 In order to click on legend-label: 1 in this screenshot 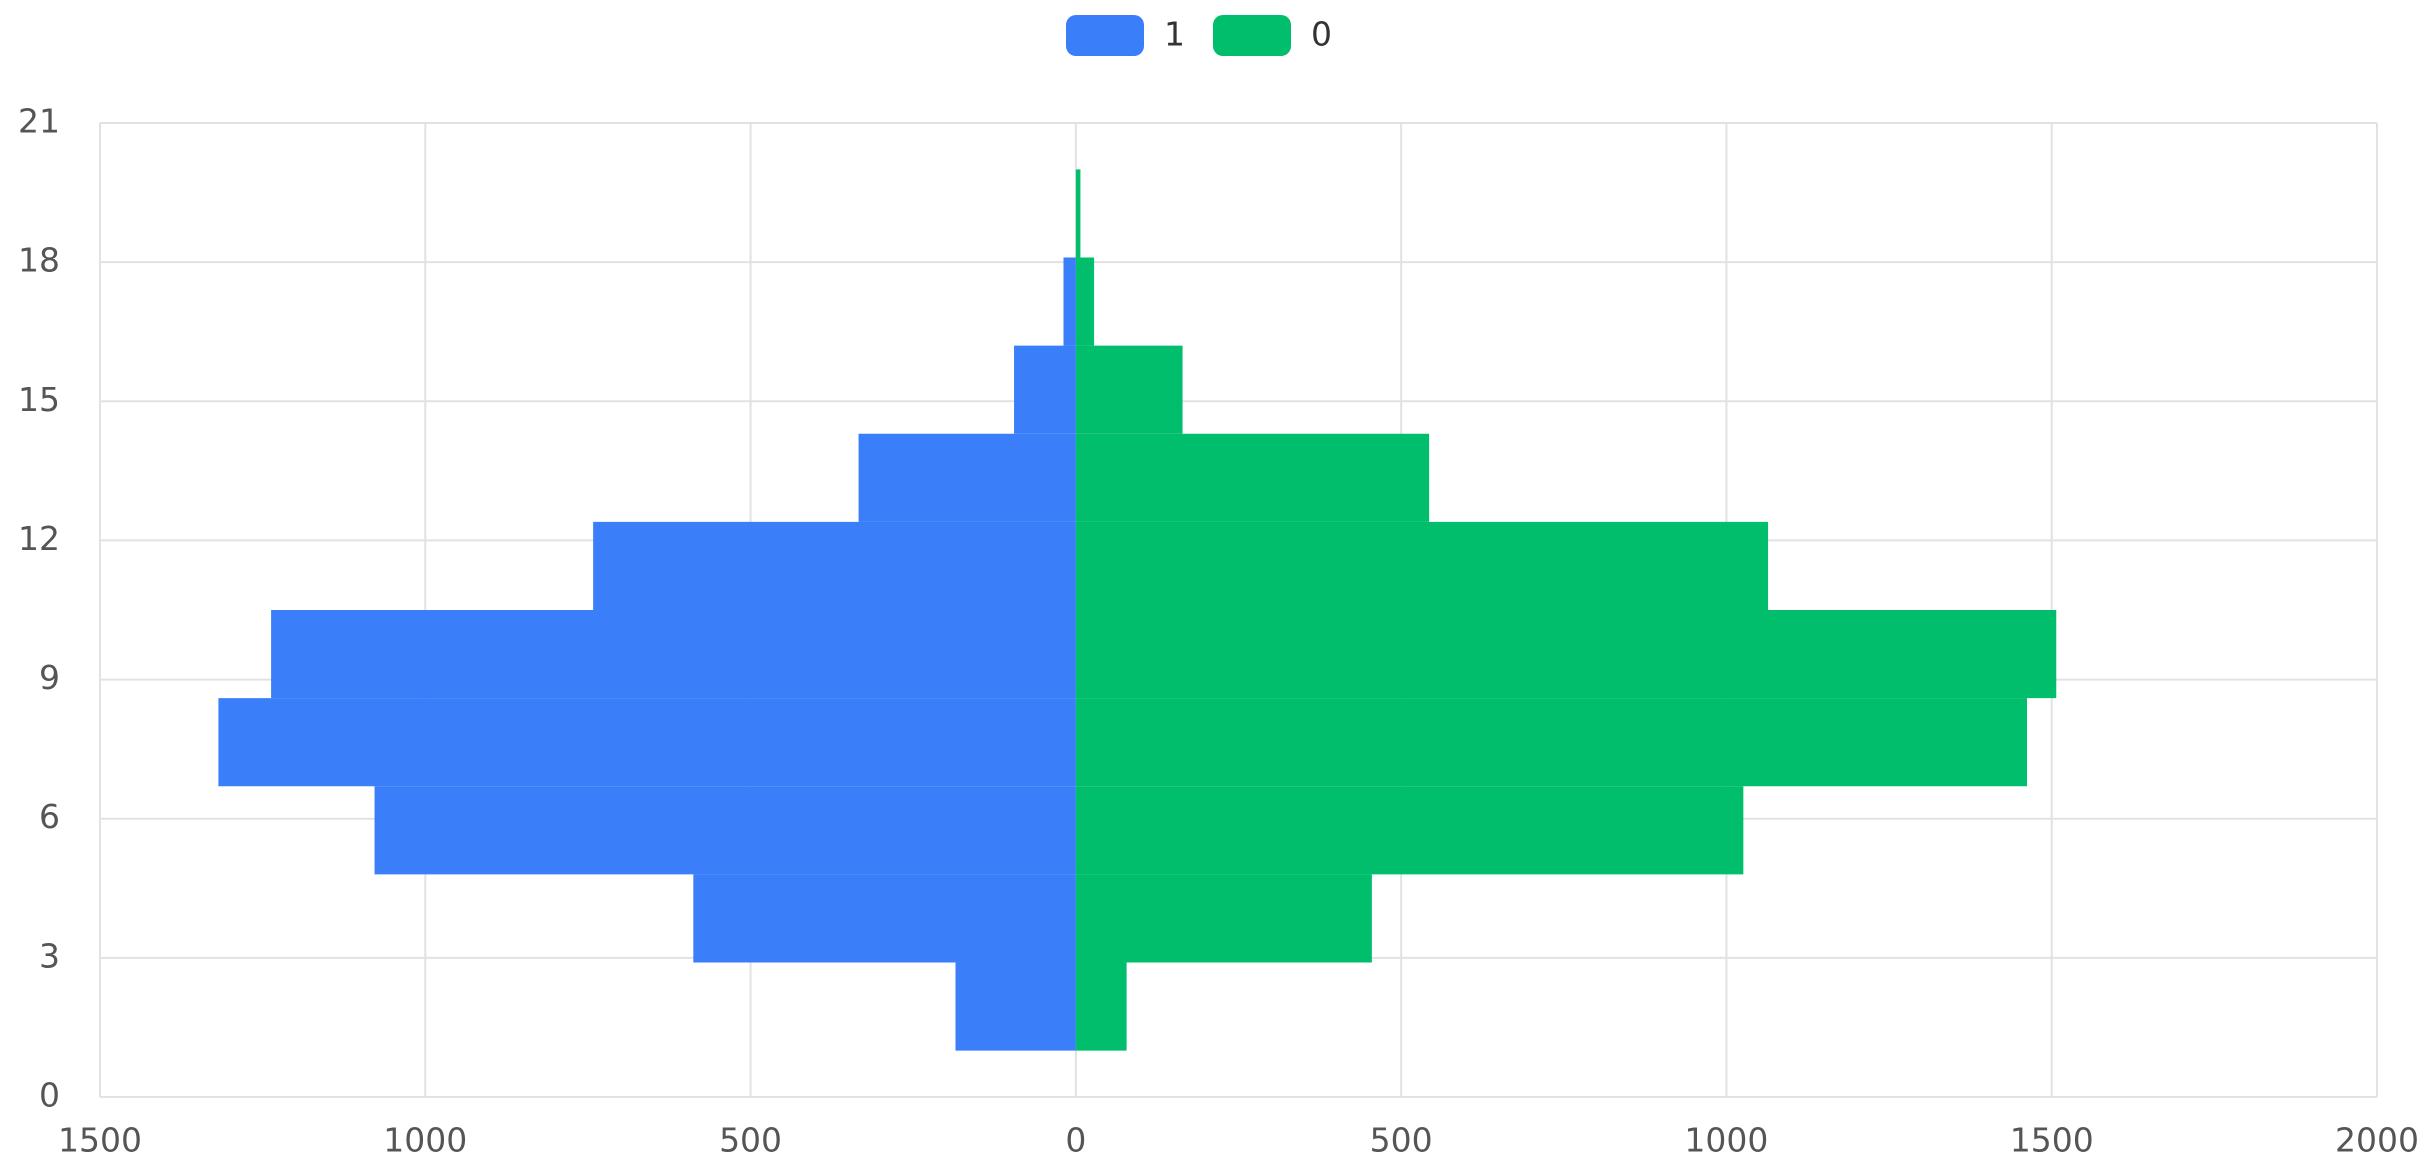, I will do `click(1174, 34)`.